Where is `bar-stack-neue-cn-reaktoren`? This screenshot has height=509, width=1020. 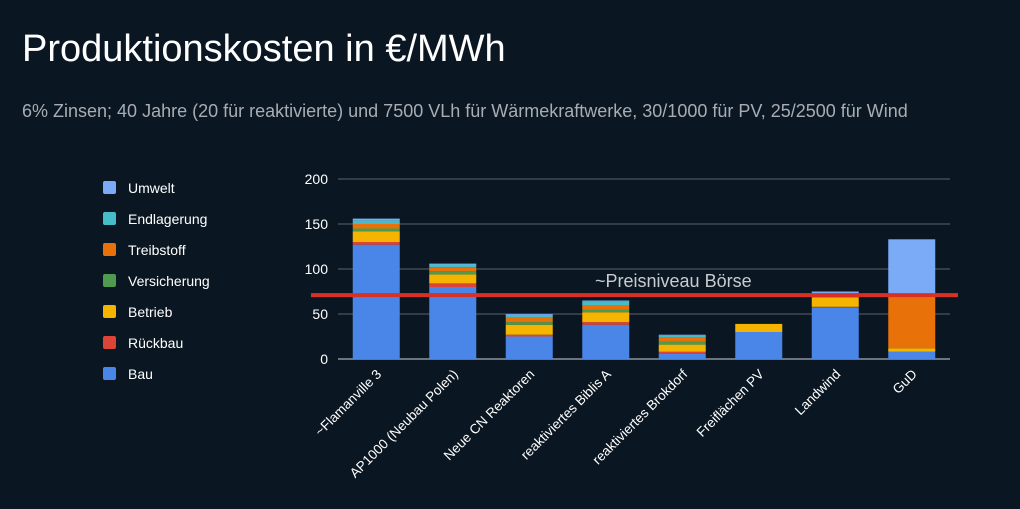 bar-stack-neue-cn-reaktoren is located at coordinates (529, 336).